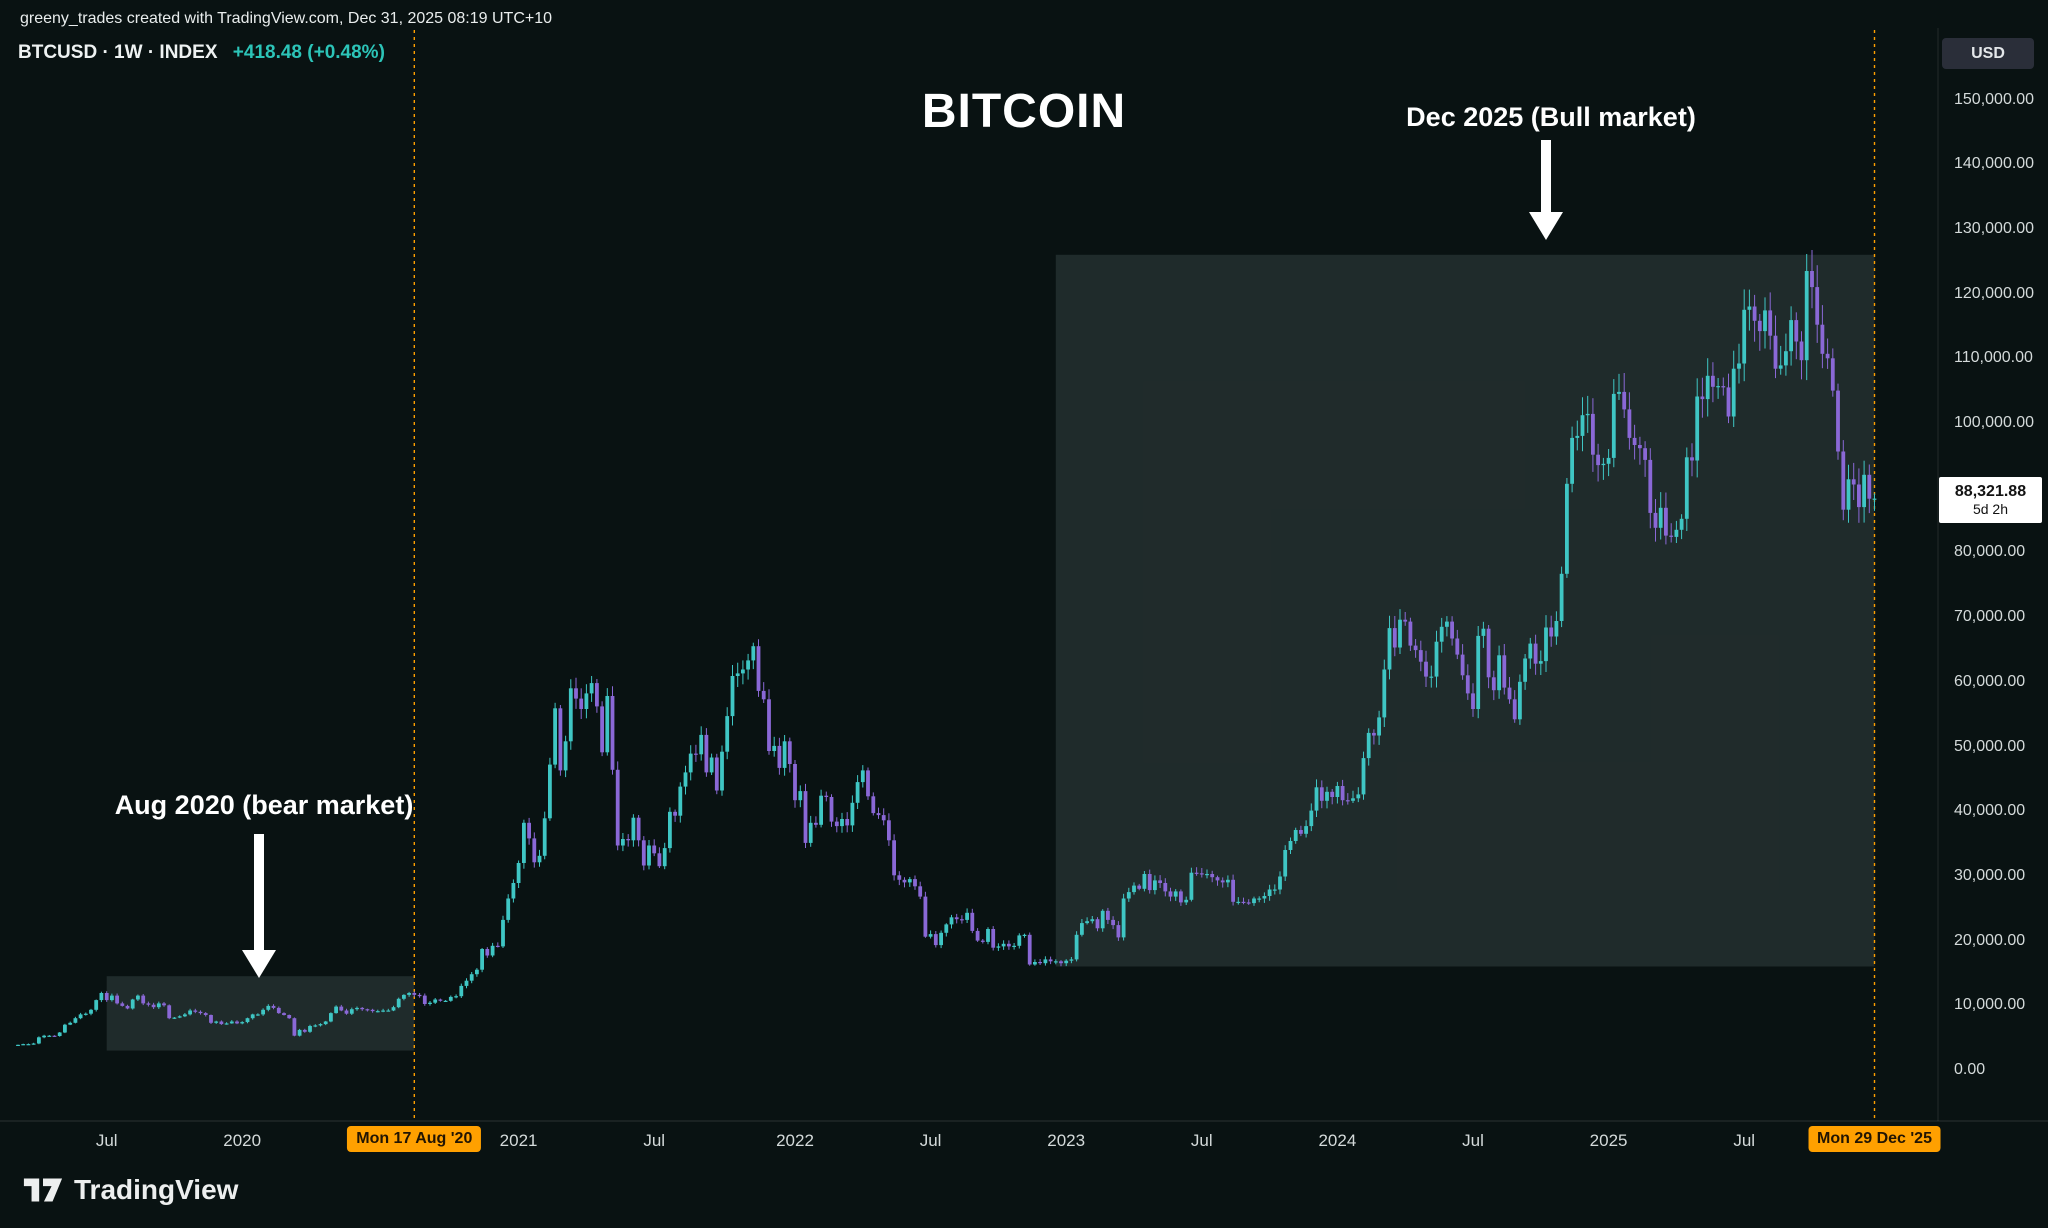  I want to click on y-axis-label: 140,000.00, so click(1994, 164).